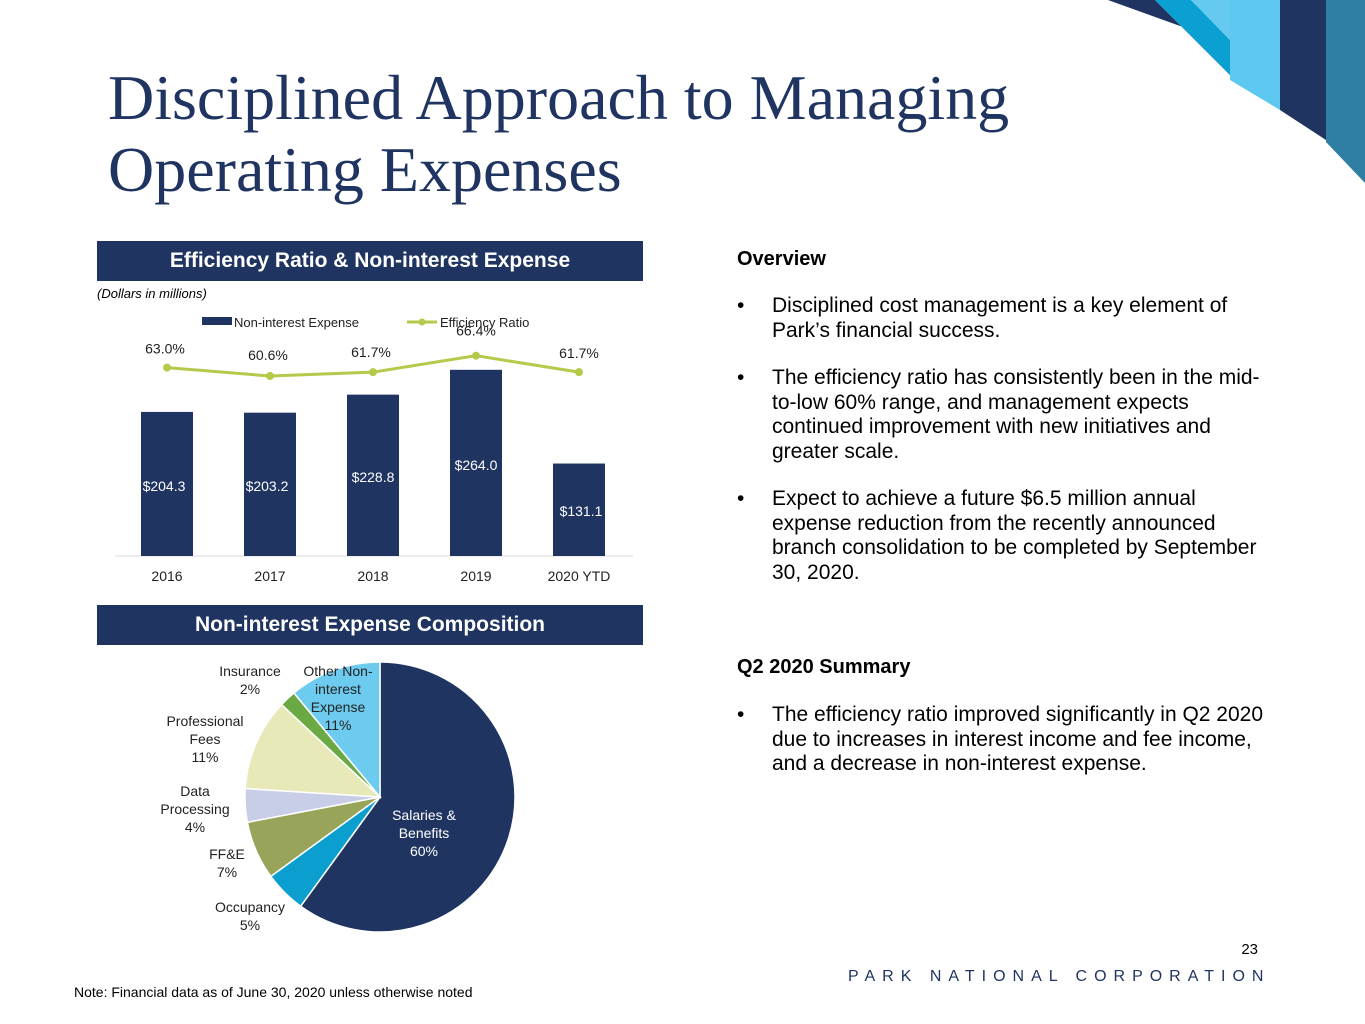  I want to click on pie-label-ffe: FF&E 7%, so click(227, 863).